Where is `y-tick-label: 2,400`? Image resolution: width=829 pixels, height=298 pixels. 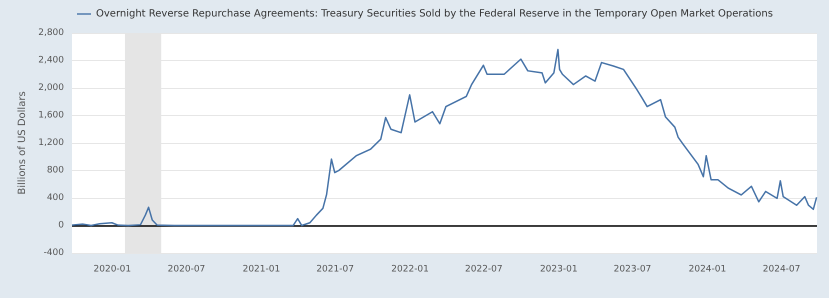
y-tick-label: 2,400 is located at coordinates (51, 61).